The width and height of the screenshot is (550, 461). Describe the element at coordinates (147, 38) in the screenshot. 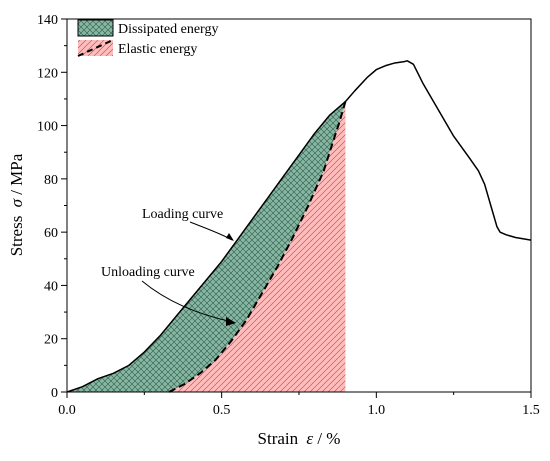

I see `legend: Dissipated energy Elastic energy` at that location.